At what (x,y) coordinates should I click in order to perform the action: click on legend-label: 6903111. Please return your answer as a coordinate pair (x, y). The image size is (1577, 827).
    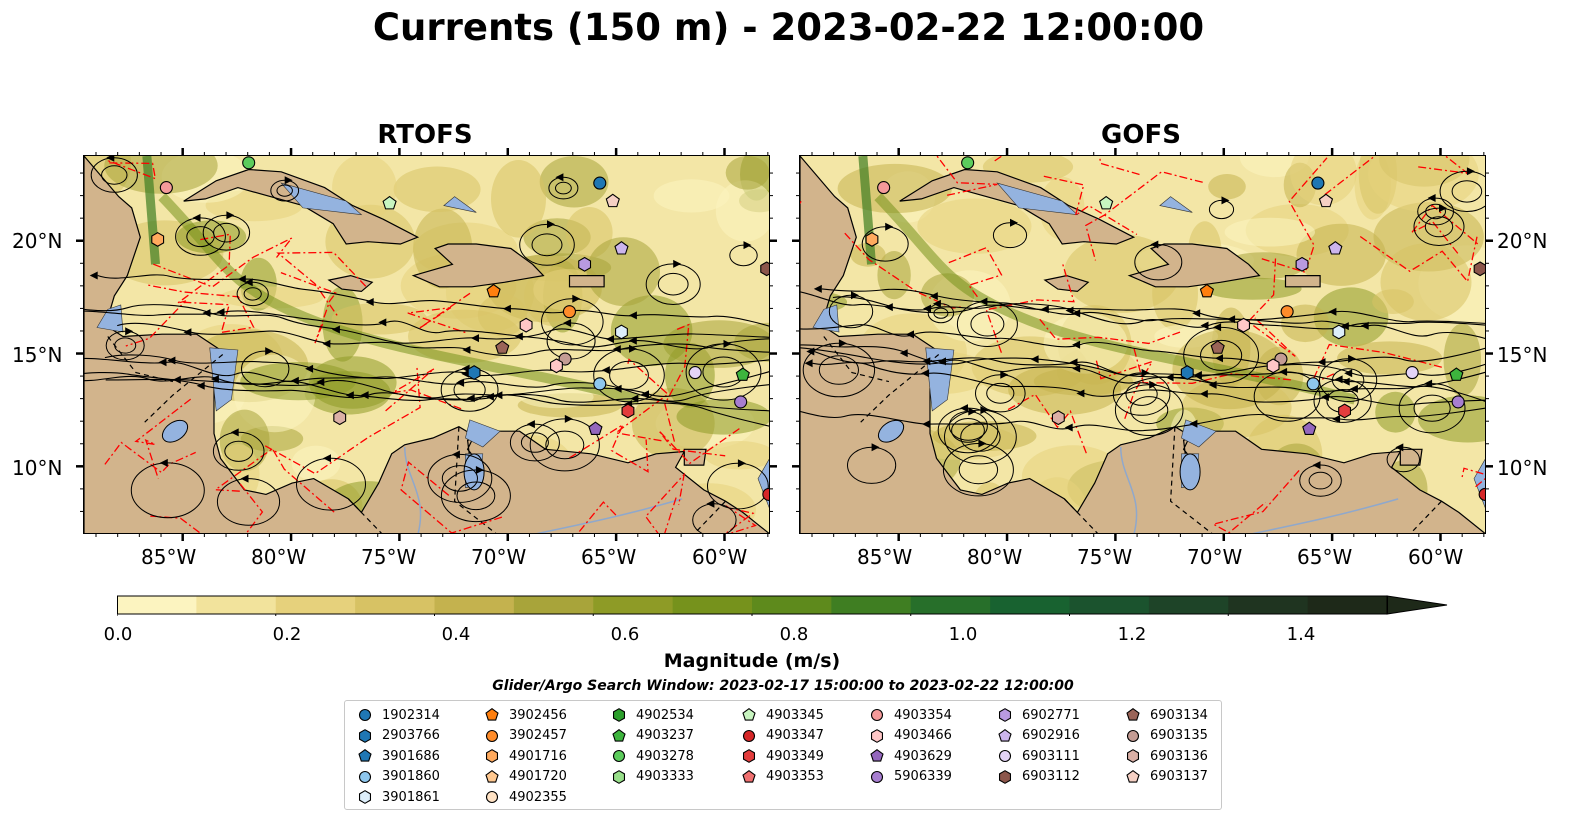
    Looking at the image, I should click on (1051, 756).